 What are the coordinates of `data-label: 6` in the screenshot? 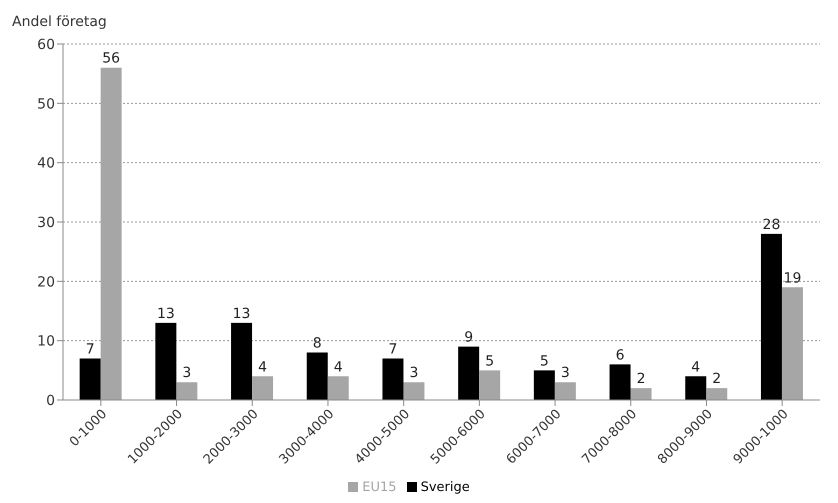 It's located at (620, 355).